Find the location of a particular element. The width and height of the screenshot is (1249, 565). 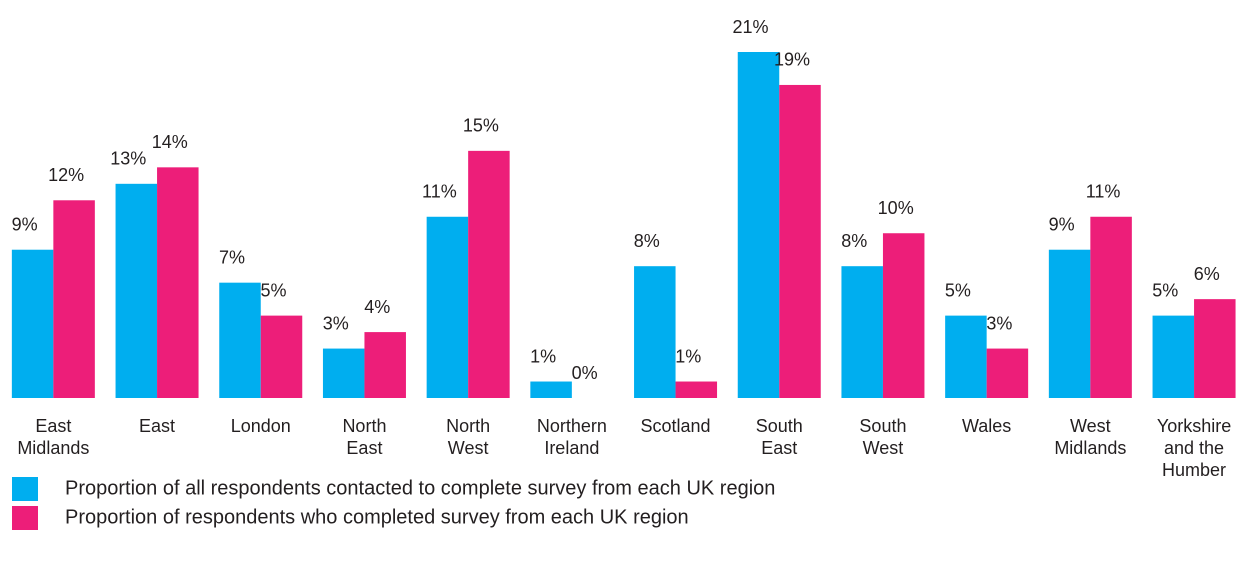

x-tick-label: North East is located at coordinates (364, 437).